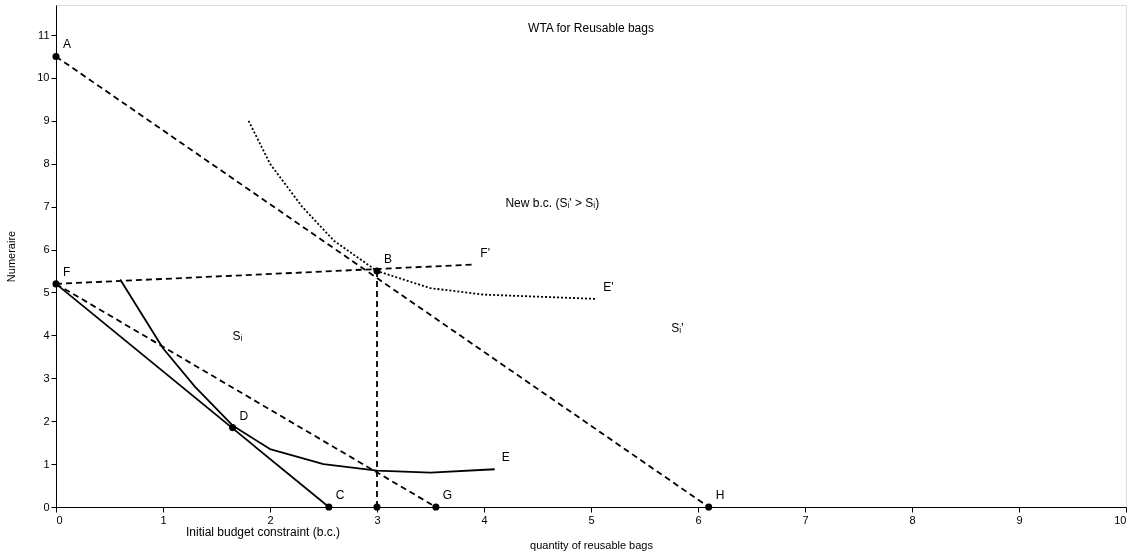  Describe the element at coordinates (46, 506) in the screenshot. I see `y-tick-label: 0` at that location.